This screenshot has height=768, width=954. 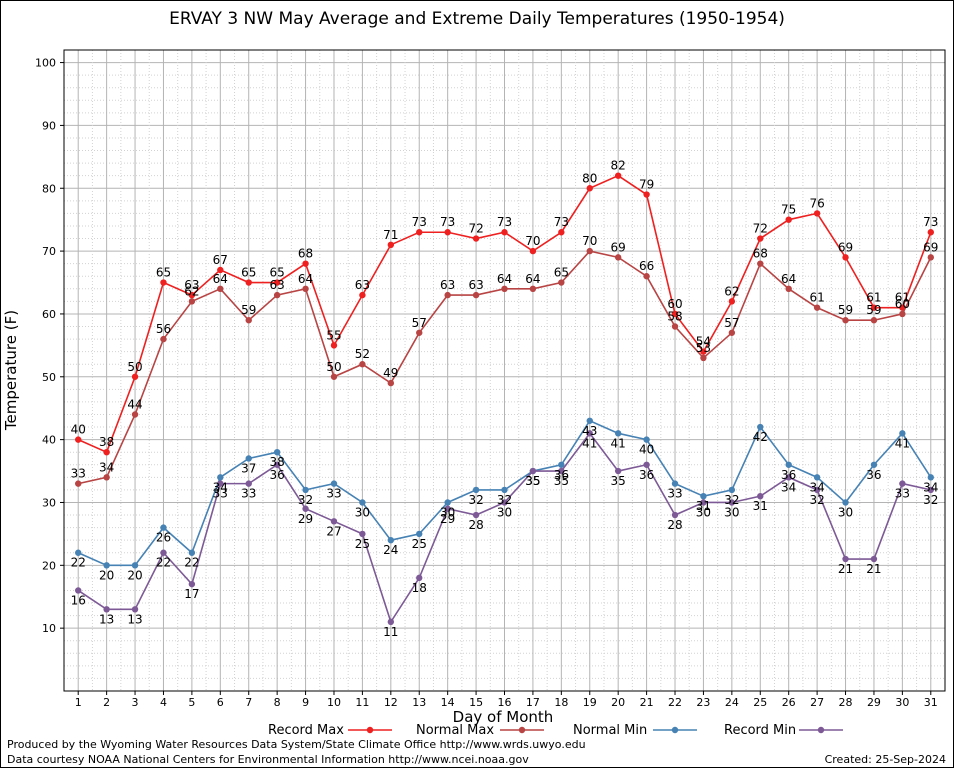 I want to click on data-label: 55, so click(x=333, y=335).